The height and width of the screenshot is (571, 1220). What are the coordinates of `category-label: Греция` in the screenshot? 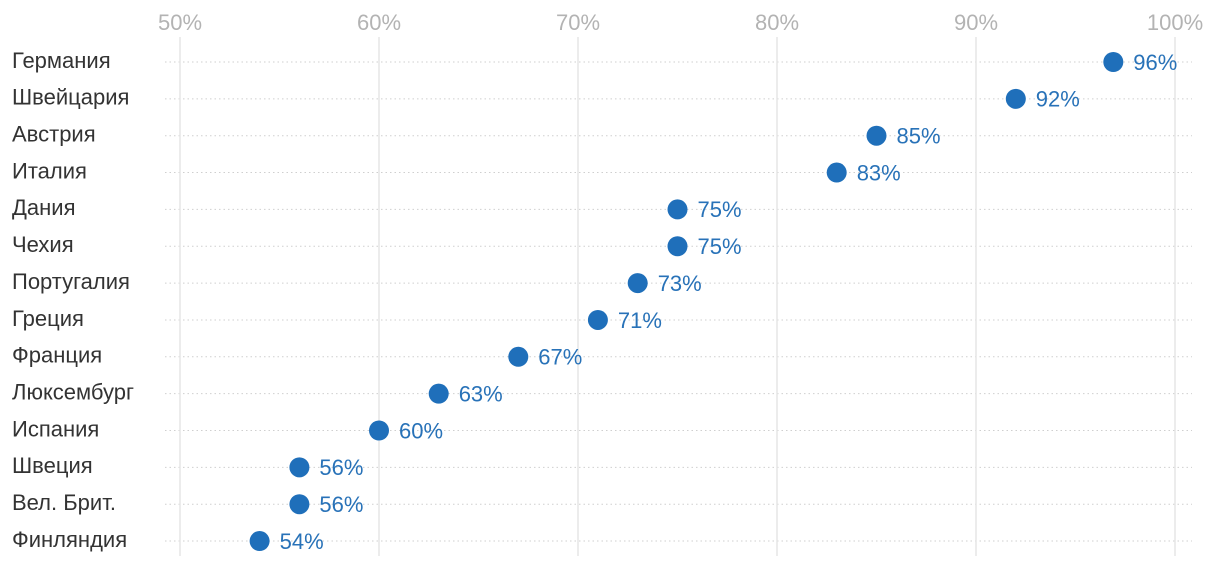 It's located at (48, 318).